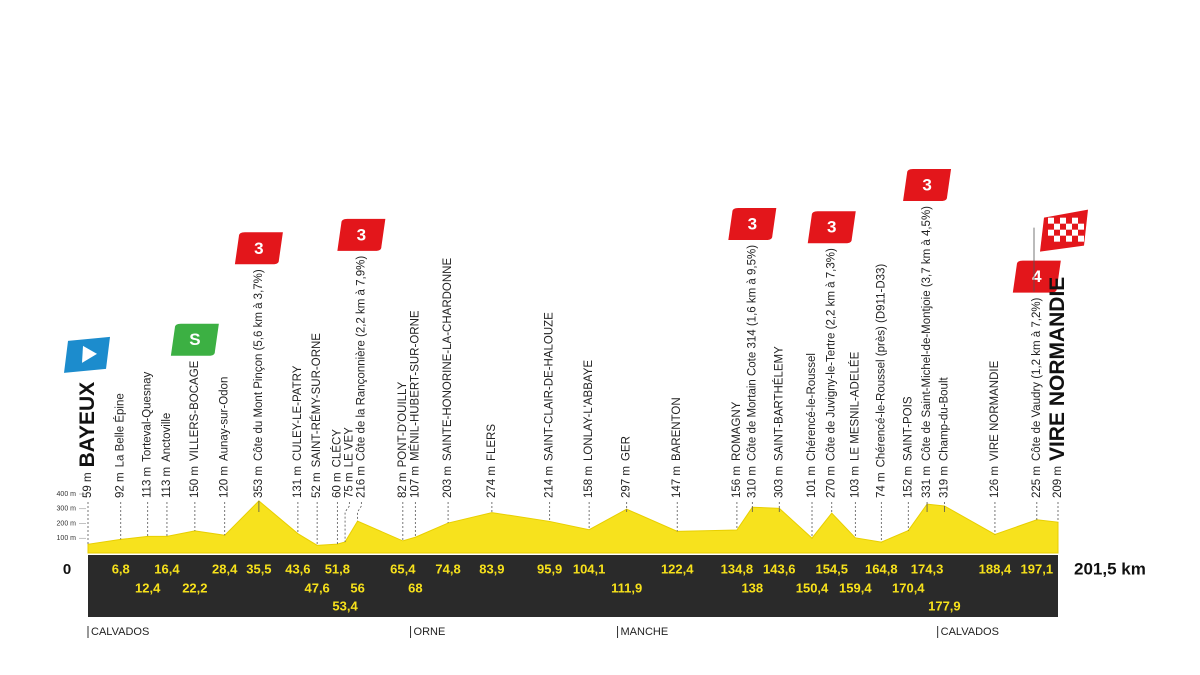  What do you see at coordinates (336, 448) in the screenshot?
I see `waypoint-name: CLÉCY` at bounding box center [336, 448].